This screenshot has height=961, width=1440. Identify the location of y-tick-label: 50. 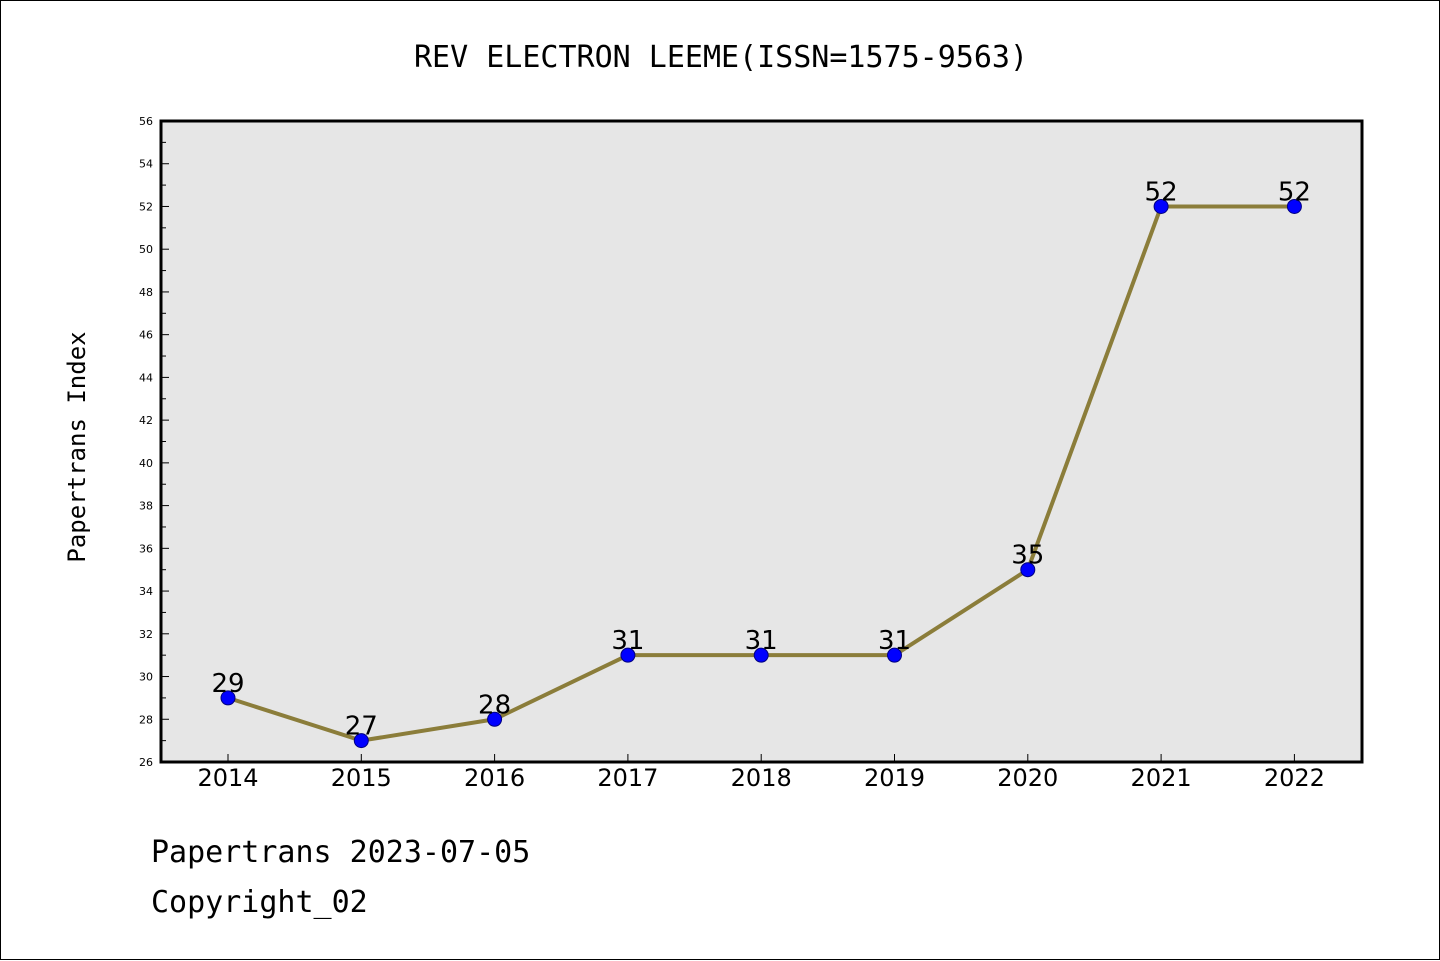
(146, 249).